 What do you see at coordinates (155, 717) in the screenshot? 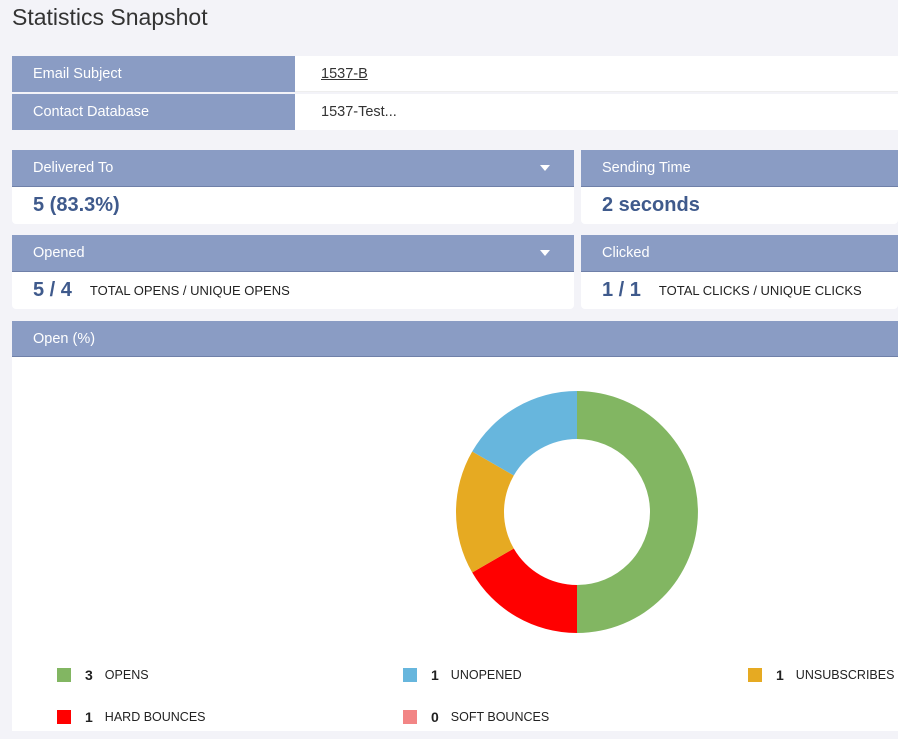
I see `legend-label-hard-bounces: HARD BOUNCES` at bounding box center [155, 717].